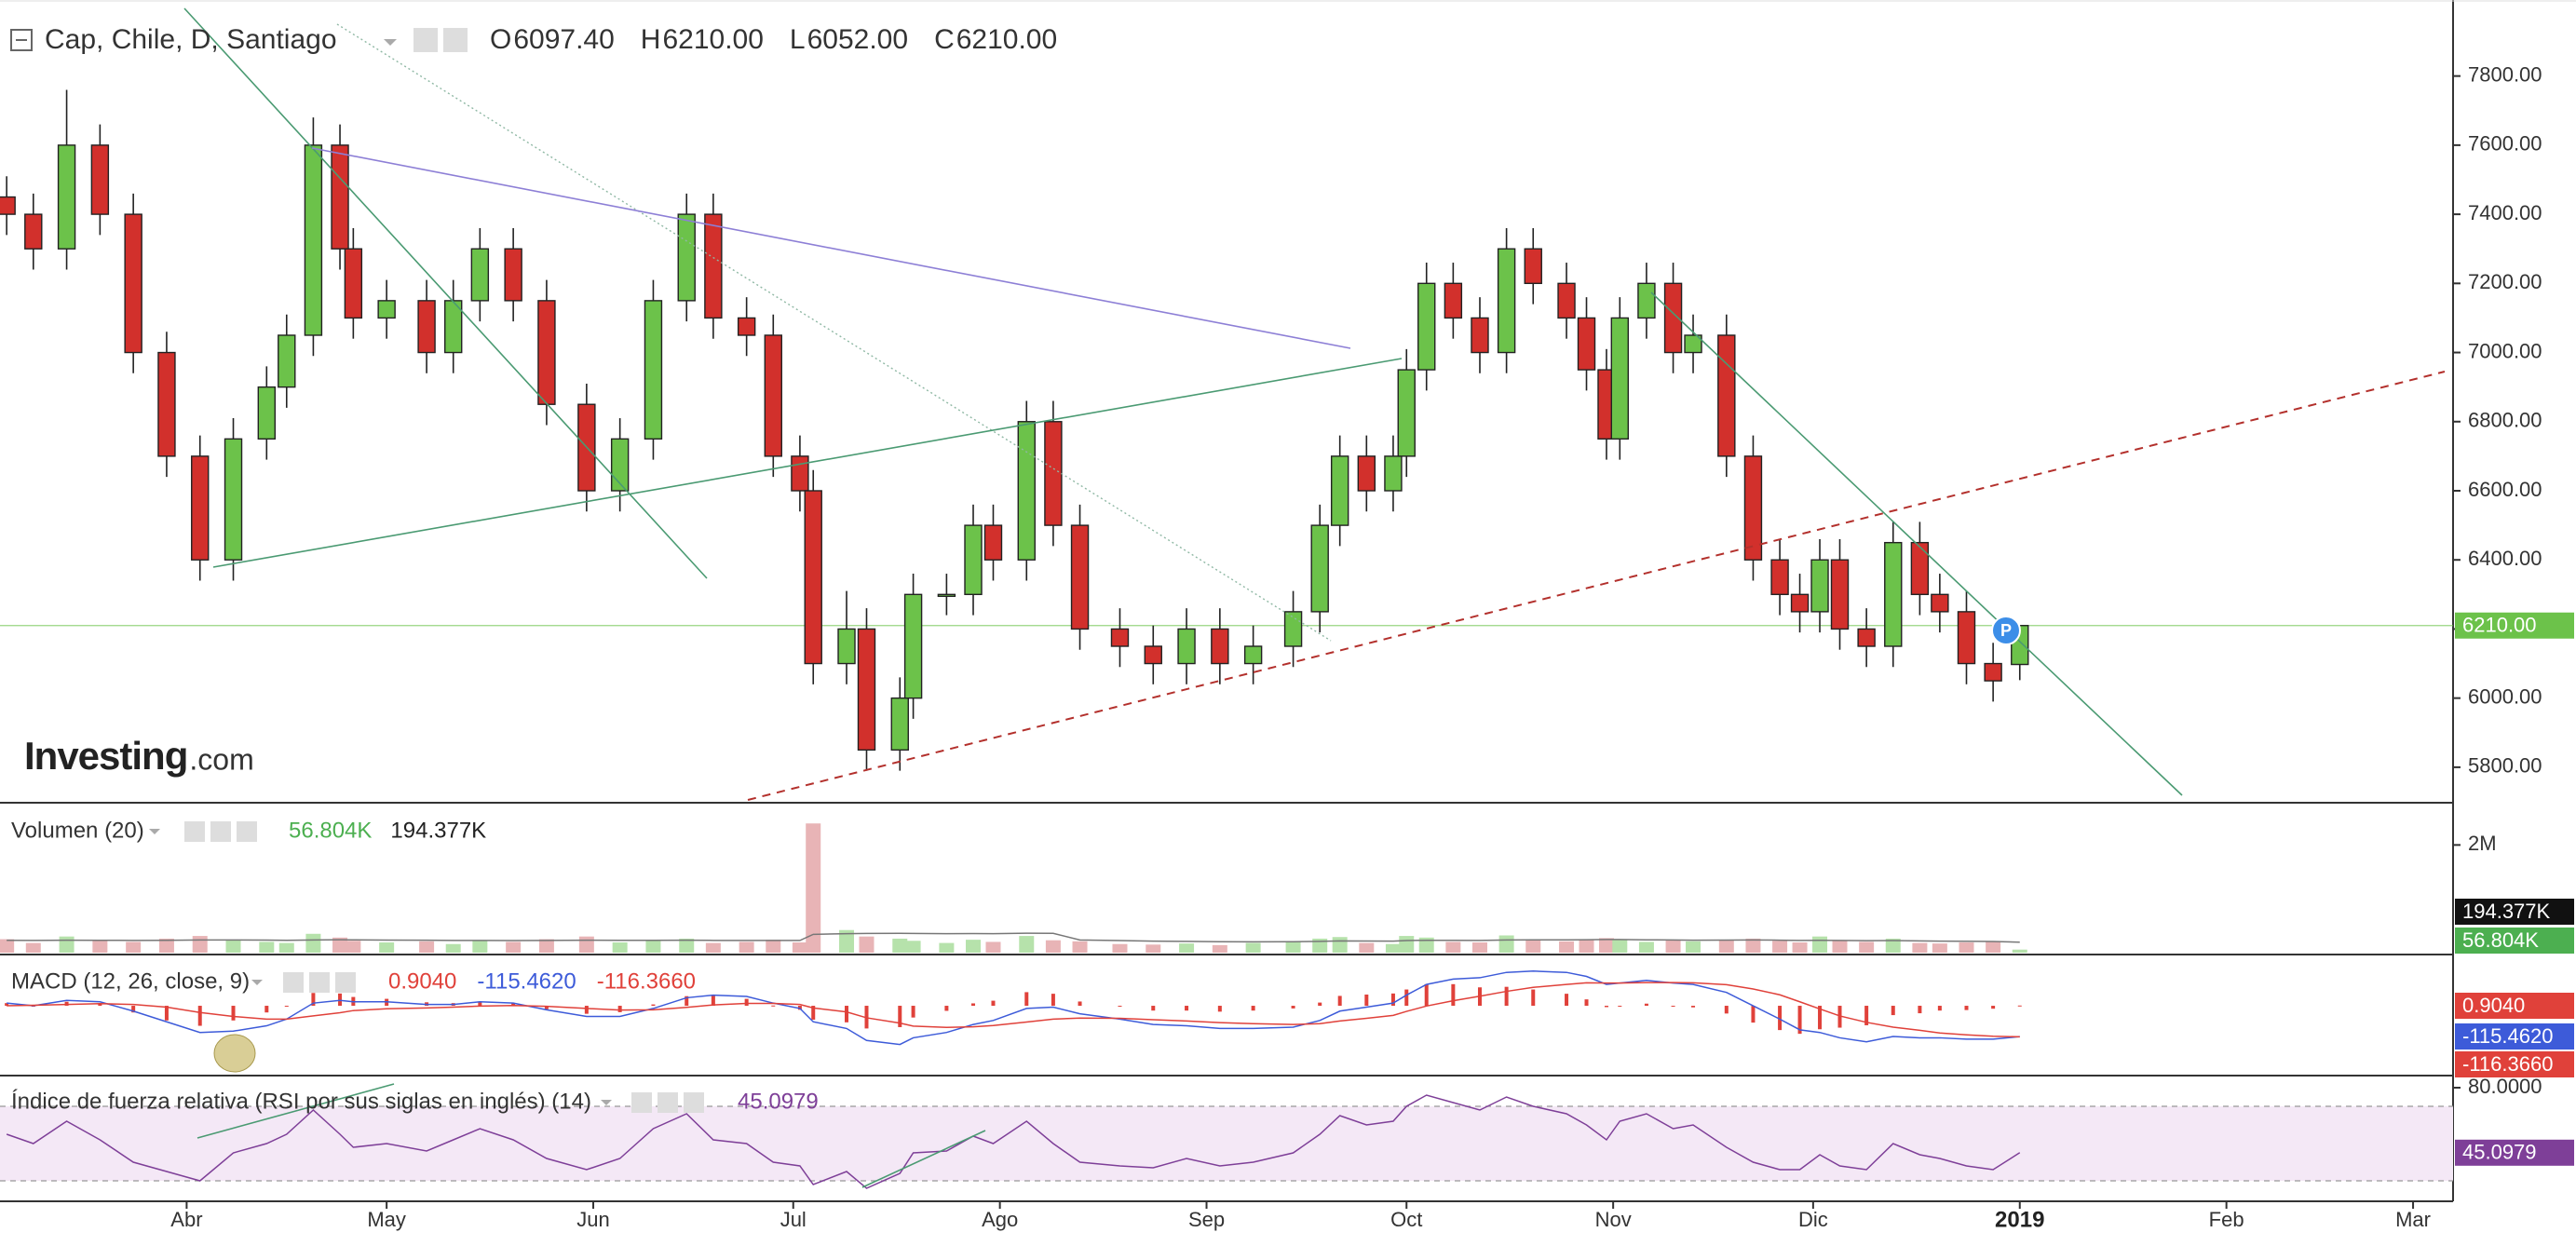 The width and height of the screenshot is (2576, 1246). Describe the element at coordinates (1226, 1143) in the screenshot. I see `rsi-band` at that location.